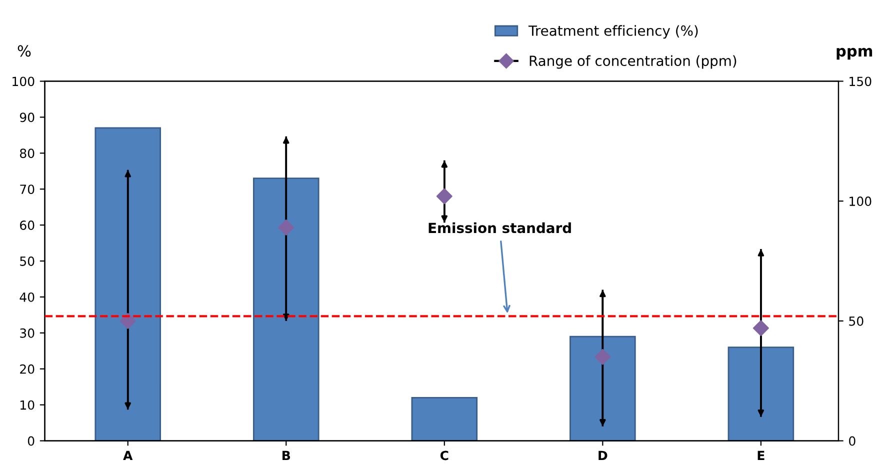  Describe the element at coordinates (27, 369) in the screenshot. I see `y-tick-label: 20` at that location.